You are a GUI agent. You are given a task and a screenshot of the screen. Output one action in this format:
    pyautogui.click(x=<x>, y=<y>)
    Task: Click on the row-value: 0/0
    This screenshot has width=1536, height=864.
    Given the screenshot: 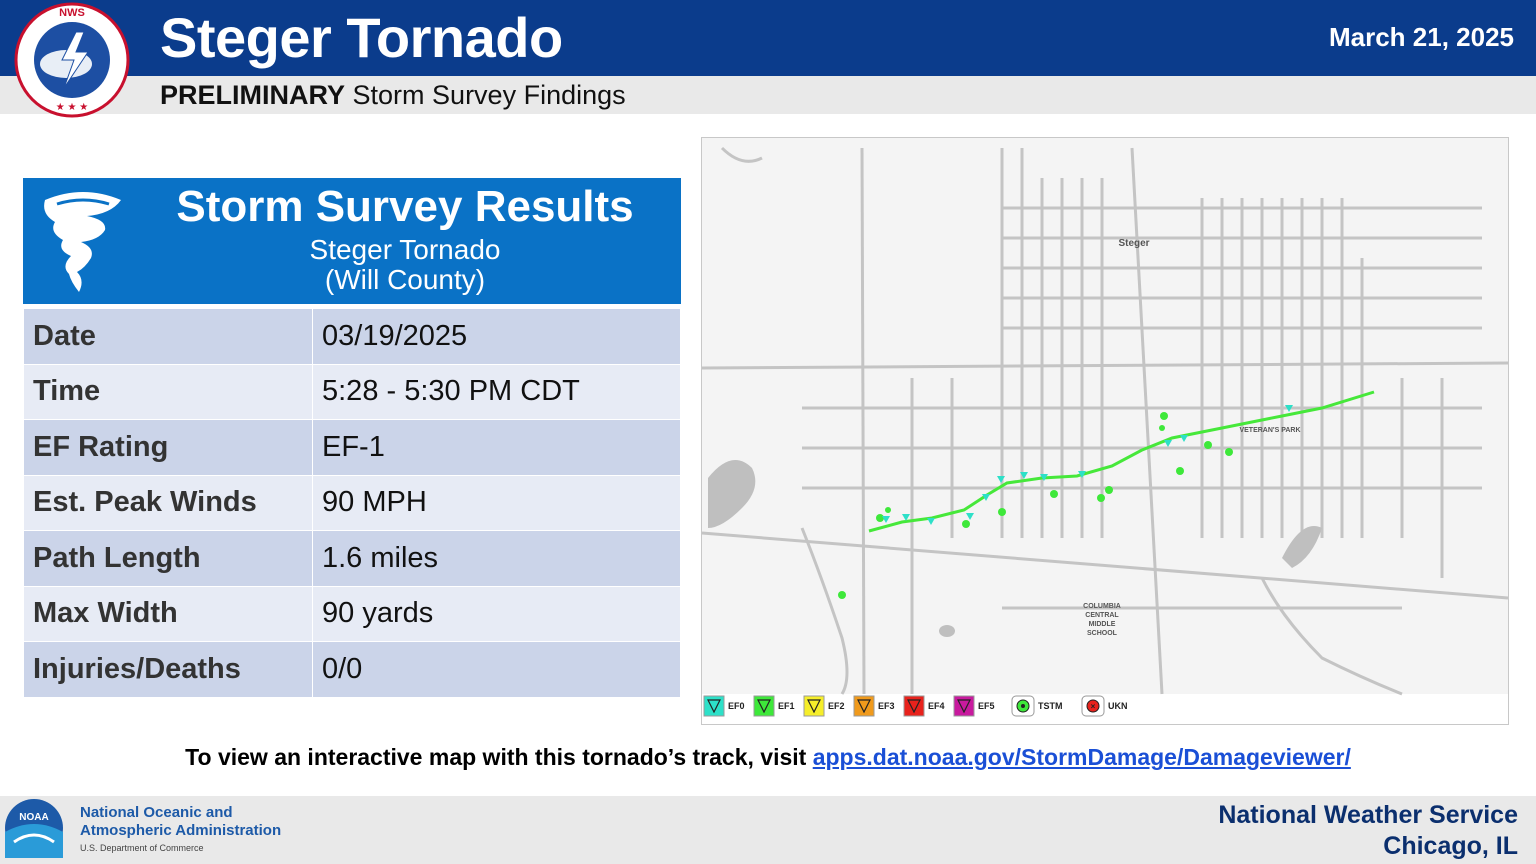 What is the action you would take?
    pyautogui.click(x=496, y=669)
    